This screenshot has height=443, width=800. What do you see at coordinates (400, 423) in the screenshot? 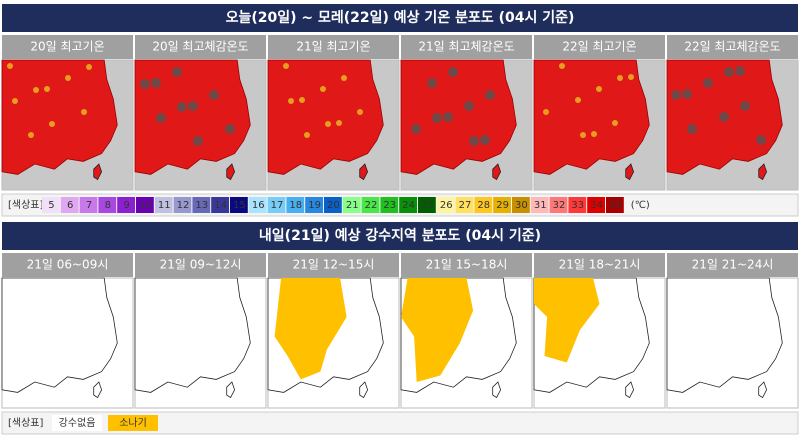
I see `legend-bar` at bounding box center [400, 423].